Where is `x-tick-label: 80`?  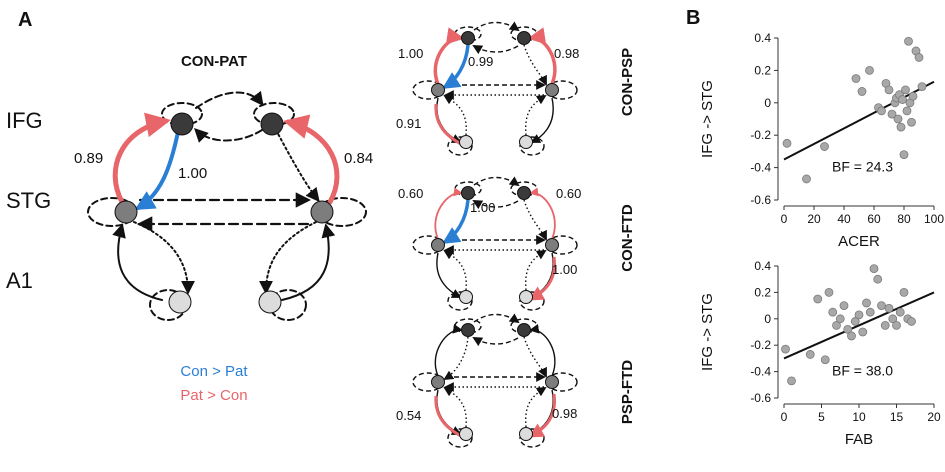
x-tick-label: 80 is located at coordinates (904, 219).